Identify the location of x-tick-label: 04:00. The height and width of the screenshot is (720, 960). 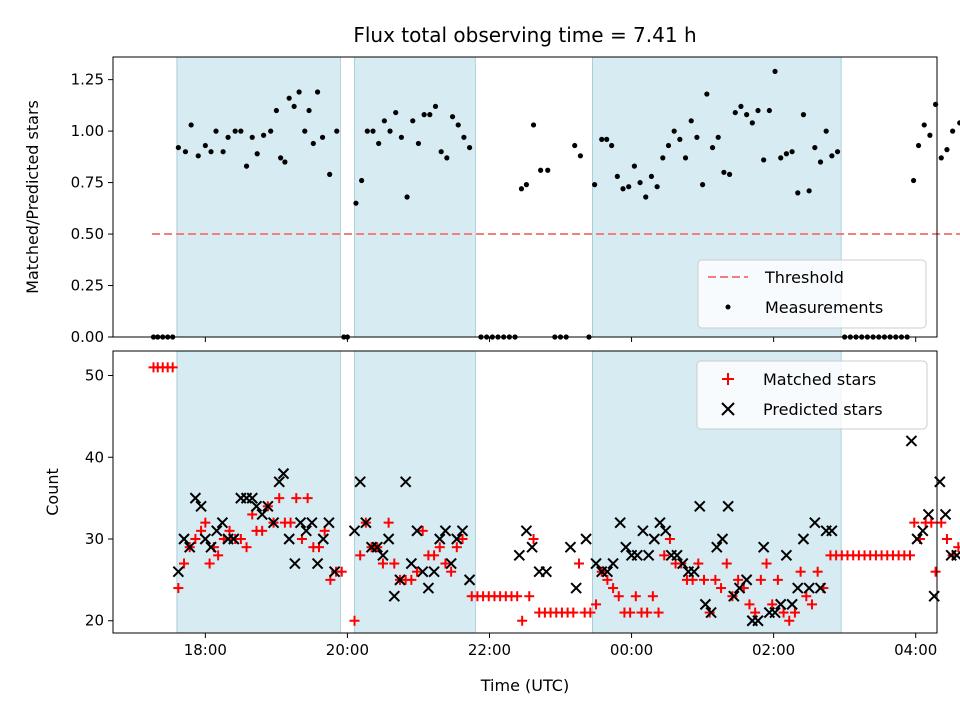
(915, 650).